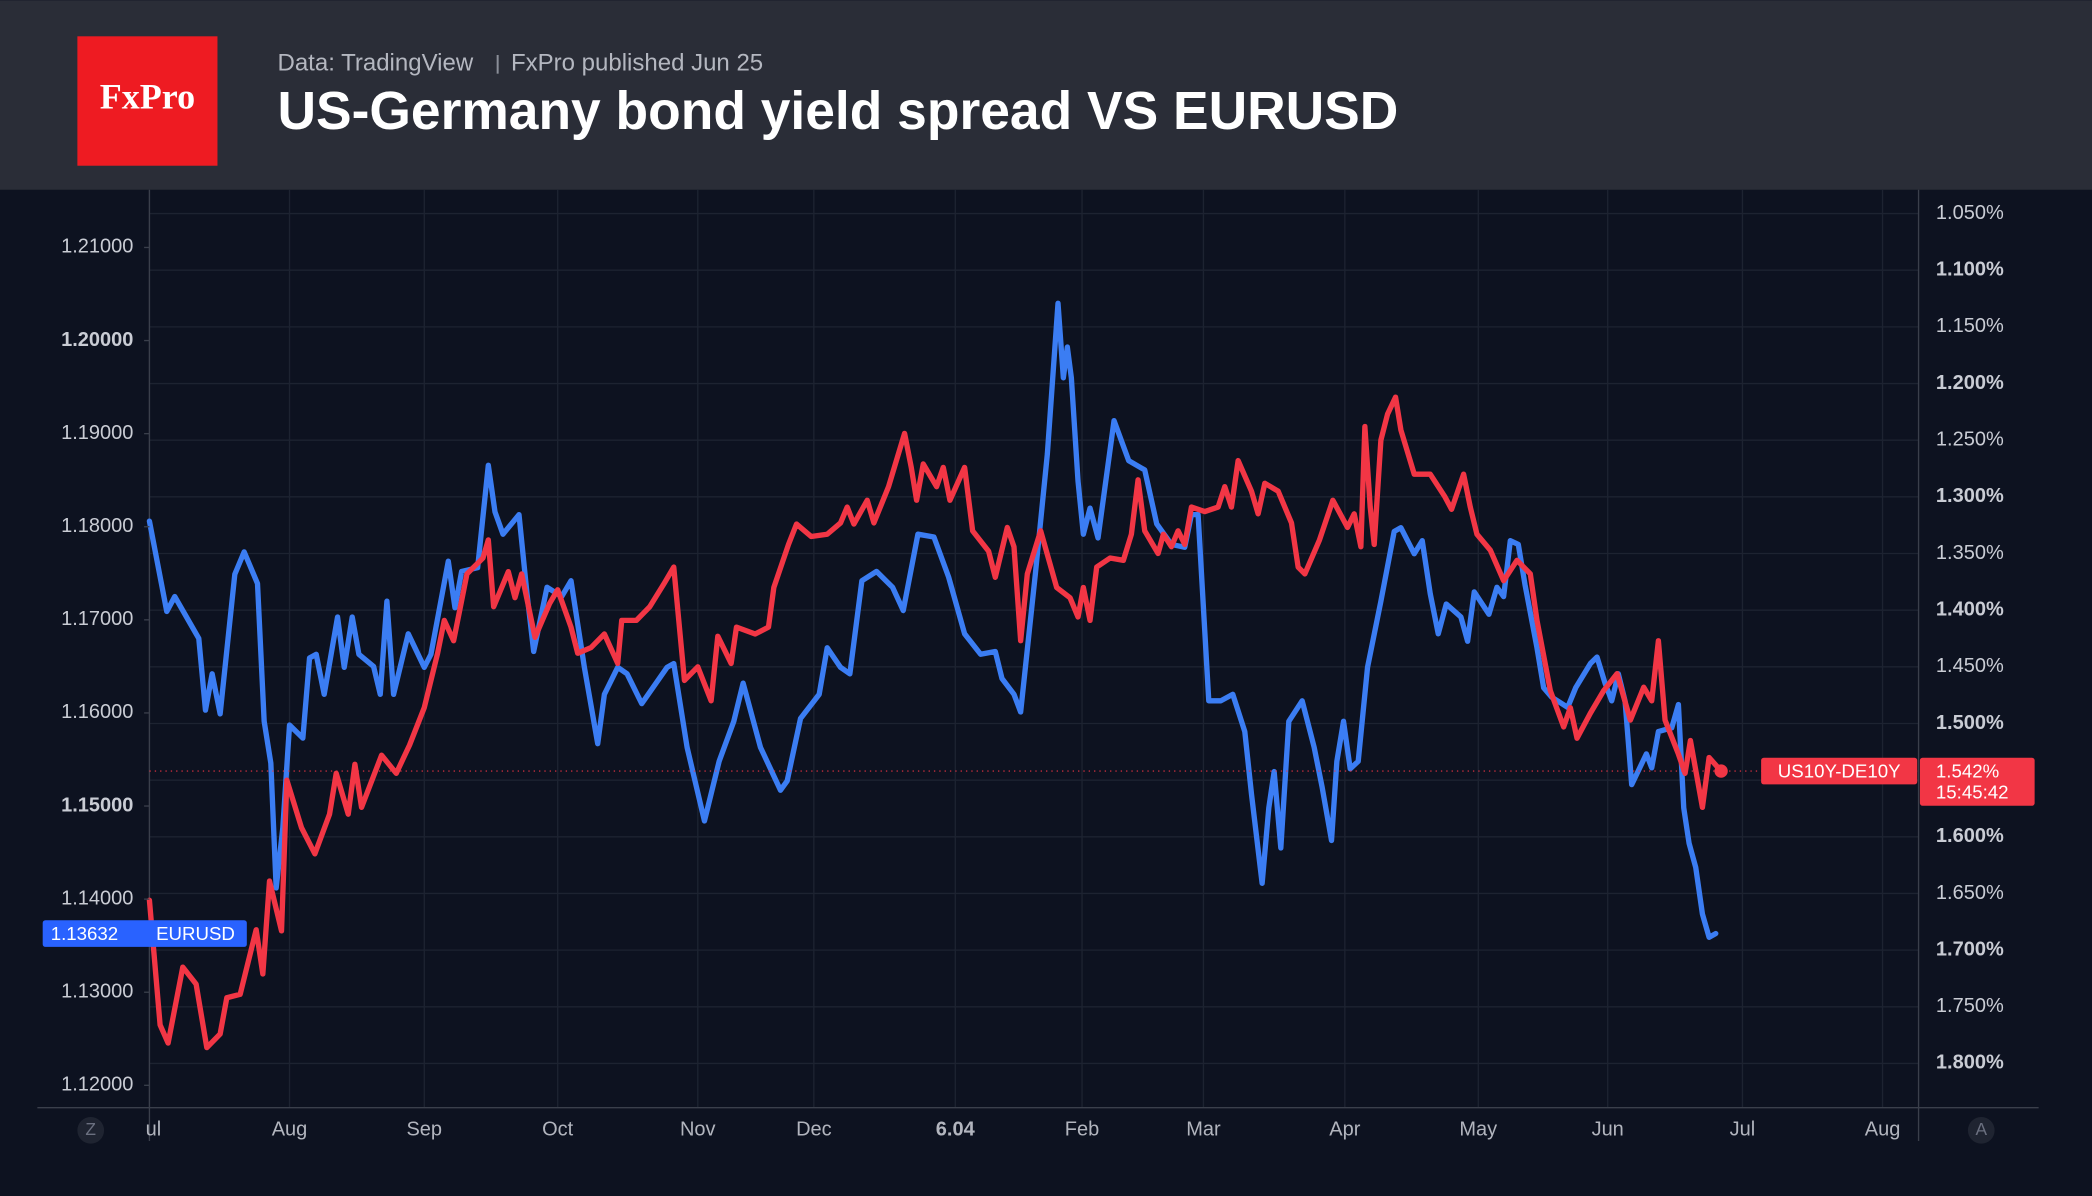 The width and height of the screenshot is (2092, 1196). I want to click on y2-tick-label: 1.200%, so click(1970, 383).